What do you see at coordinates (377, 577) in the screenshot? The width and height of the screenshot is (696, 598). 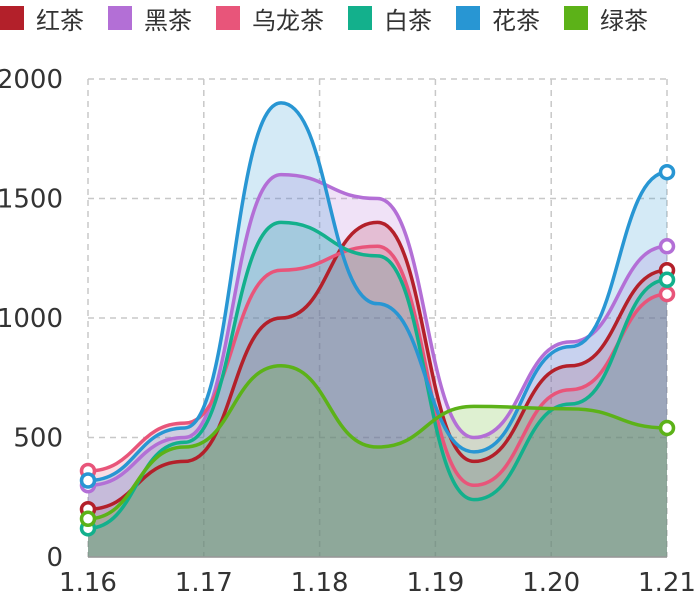 I see `x-axis: 1.16 1.17 1.18 1.19 1.20 1.21` at bounding box center [377, 577].